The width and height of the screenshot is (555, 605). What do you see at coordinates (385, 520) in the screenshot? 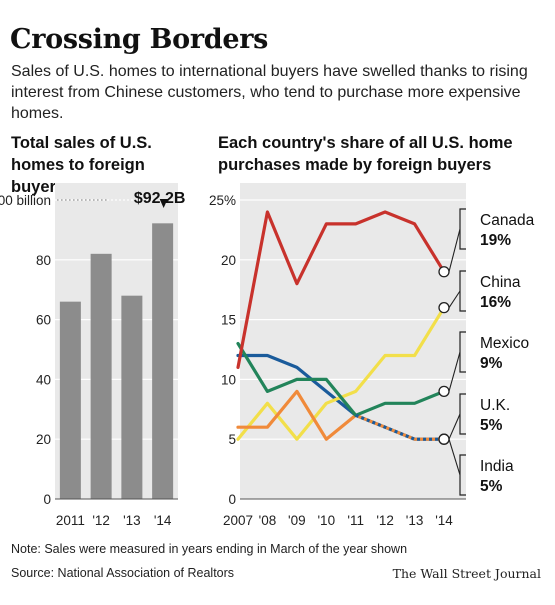
I see `line-x-tick-label: '12` at bounding box center [385, 520].